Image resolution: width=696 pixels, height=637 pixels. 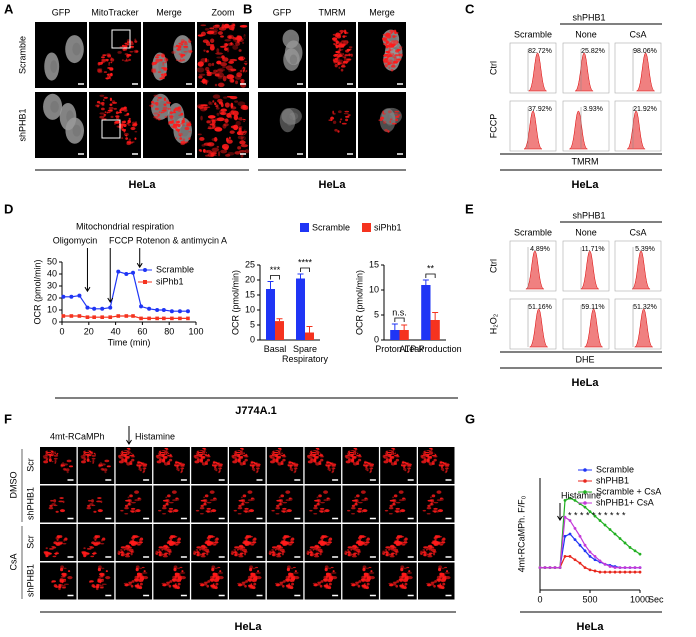 I want to click on column-header: None, so click(x=586, y=232).